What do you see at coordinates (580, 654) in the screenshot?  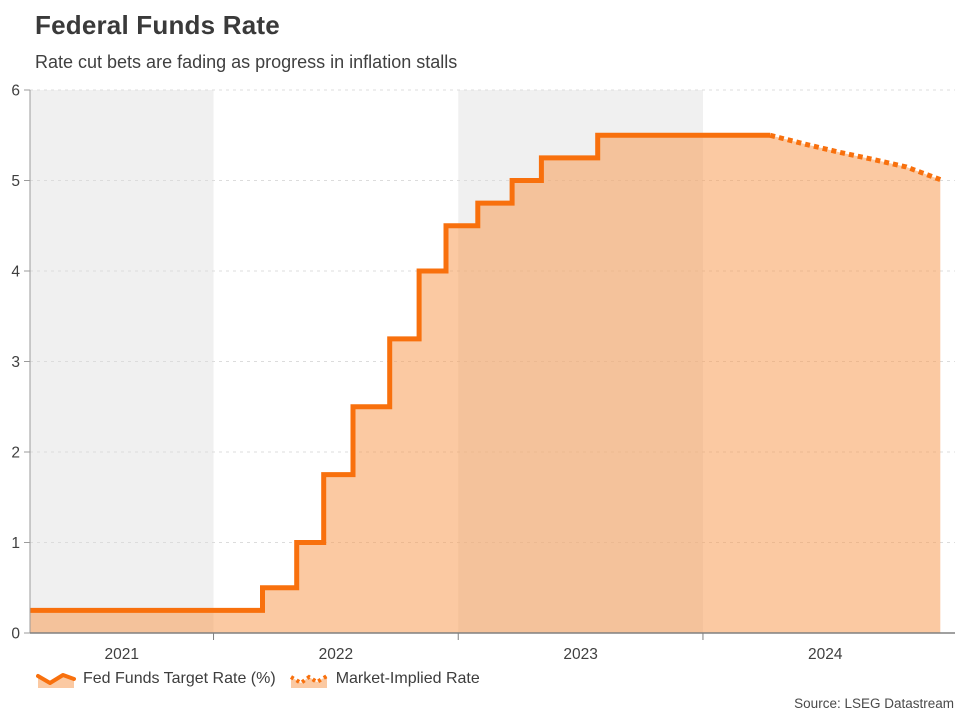 I see `x-tick-label-2023: 2023` at bounding box center [580, 654].